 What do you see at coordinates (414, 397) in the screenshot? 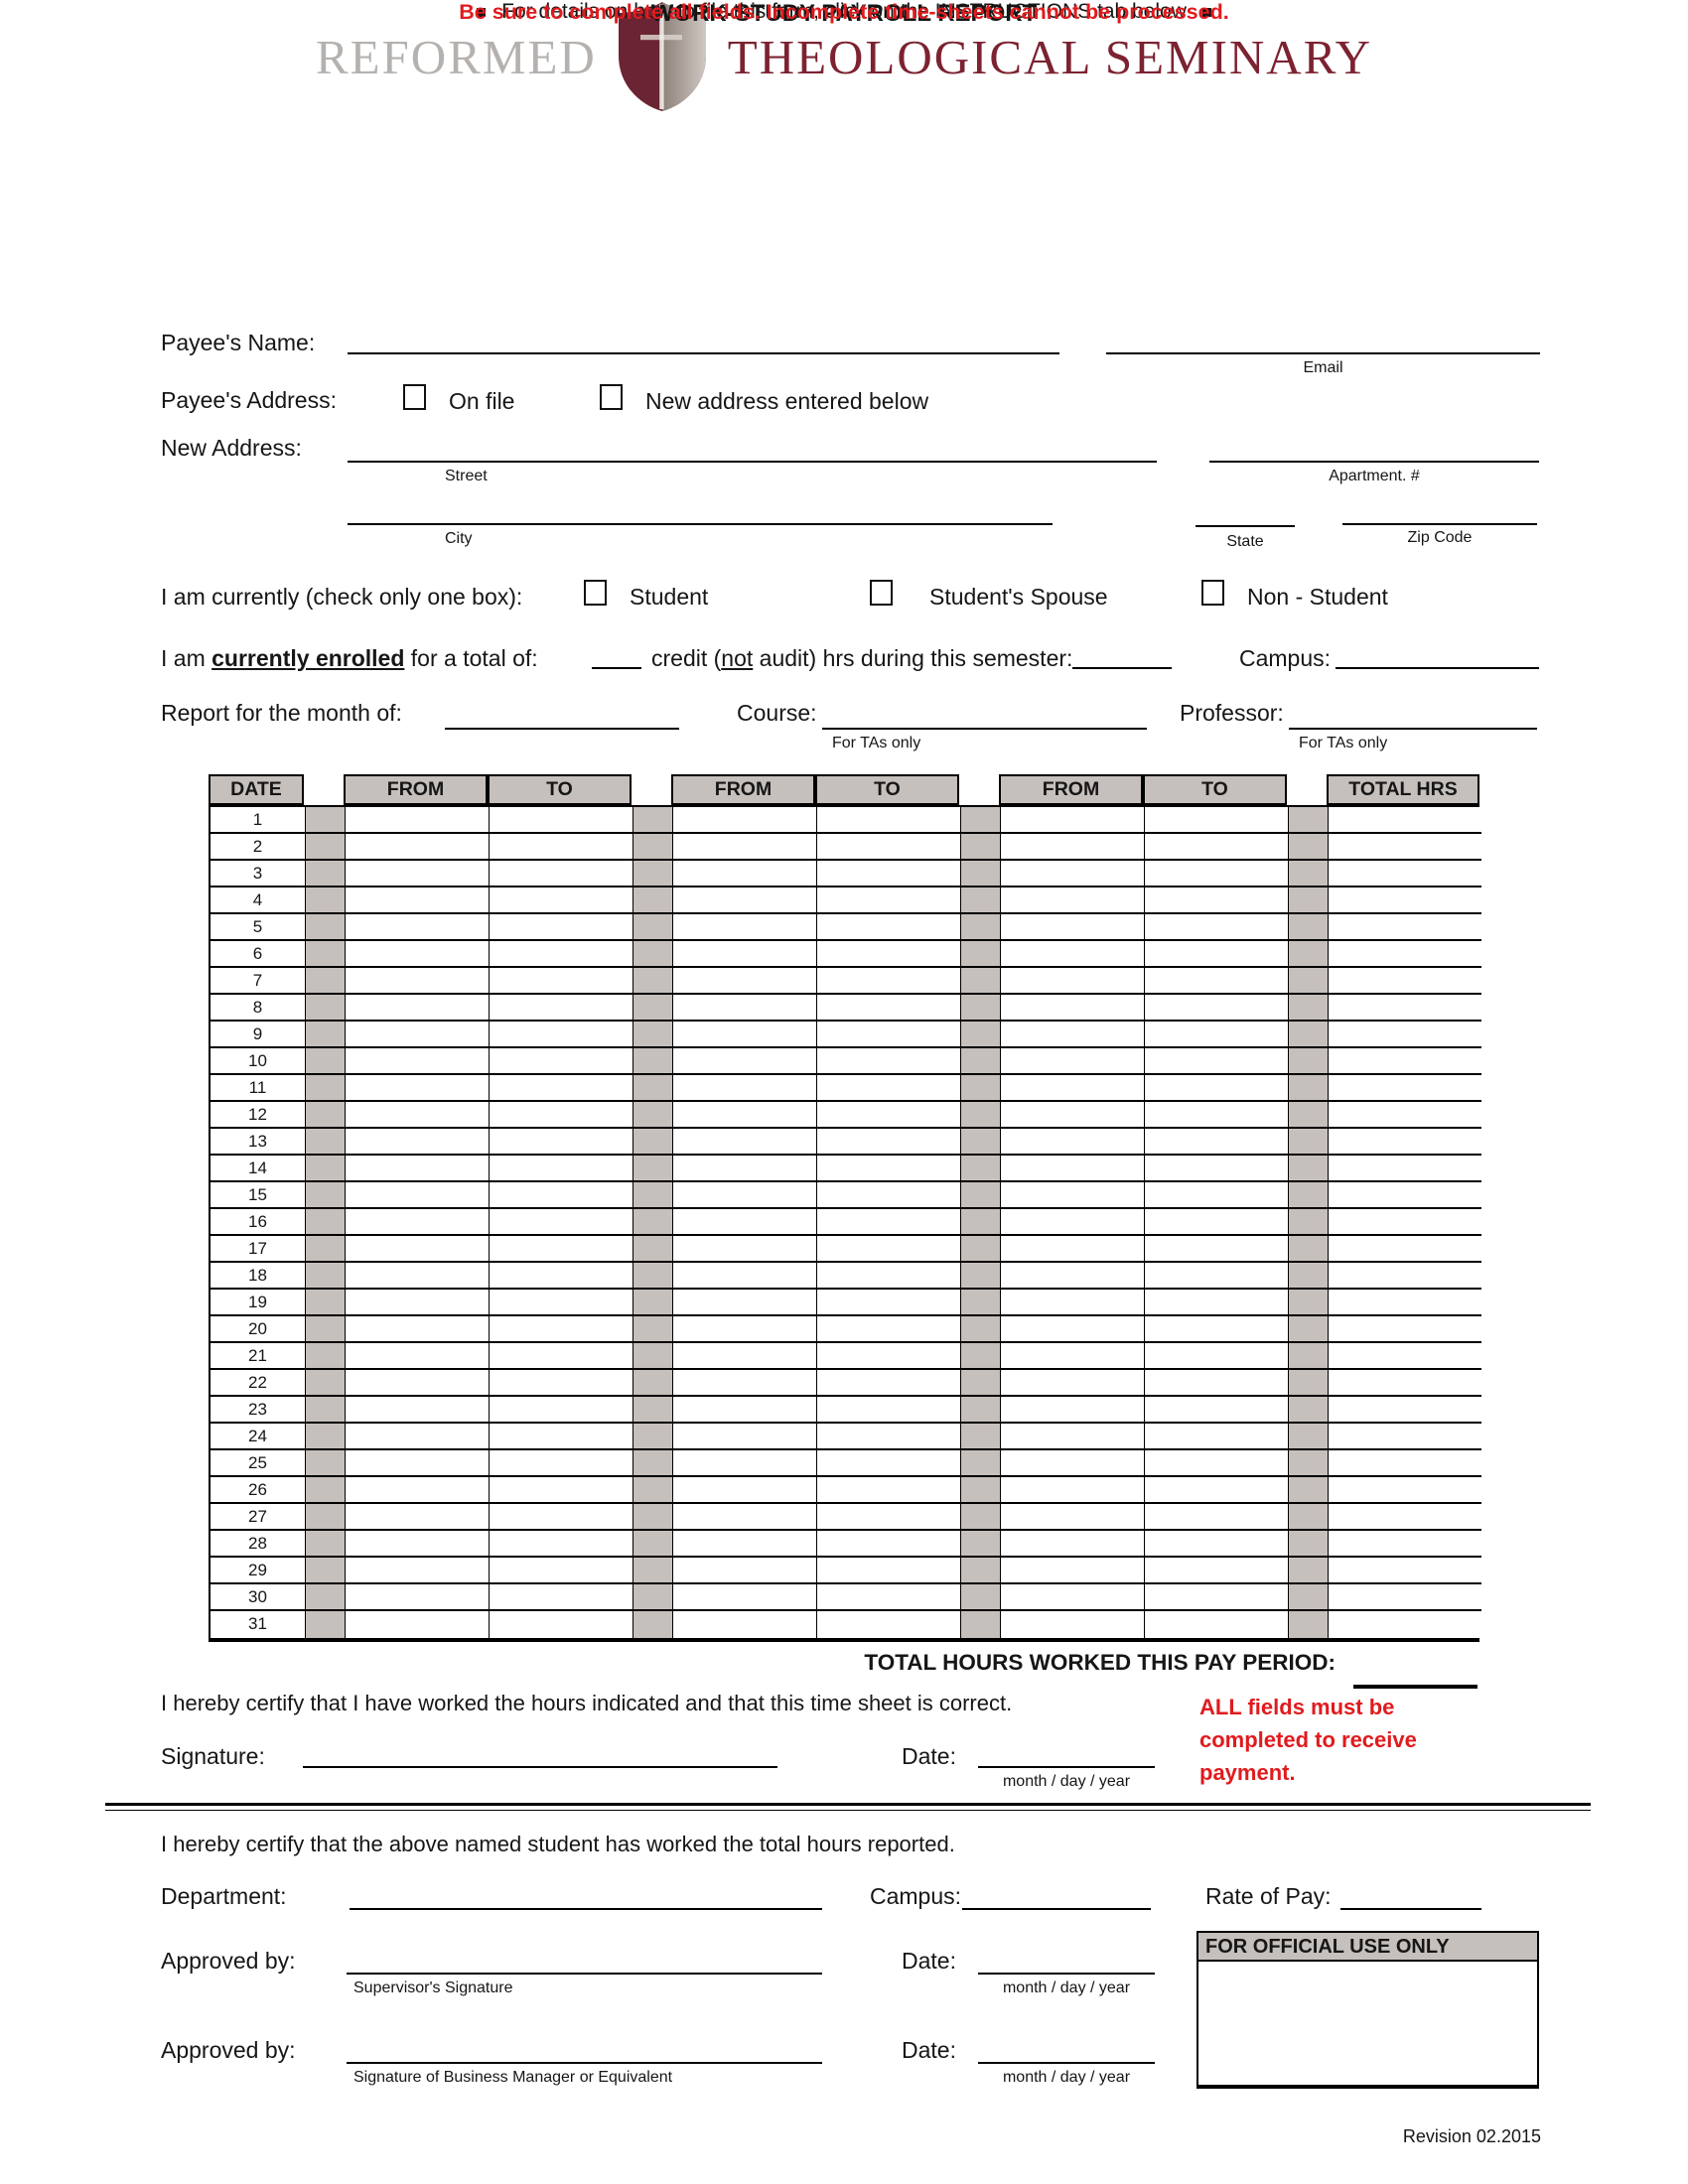
I see `on-file-checkbox` at bounding box center [414, 397].